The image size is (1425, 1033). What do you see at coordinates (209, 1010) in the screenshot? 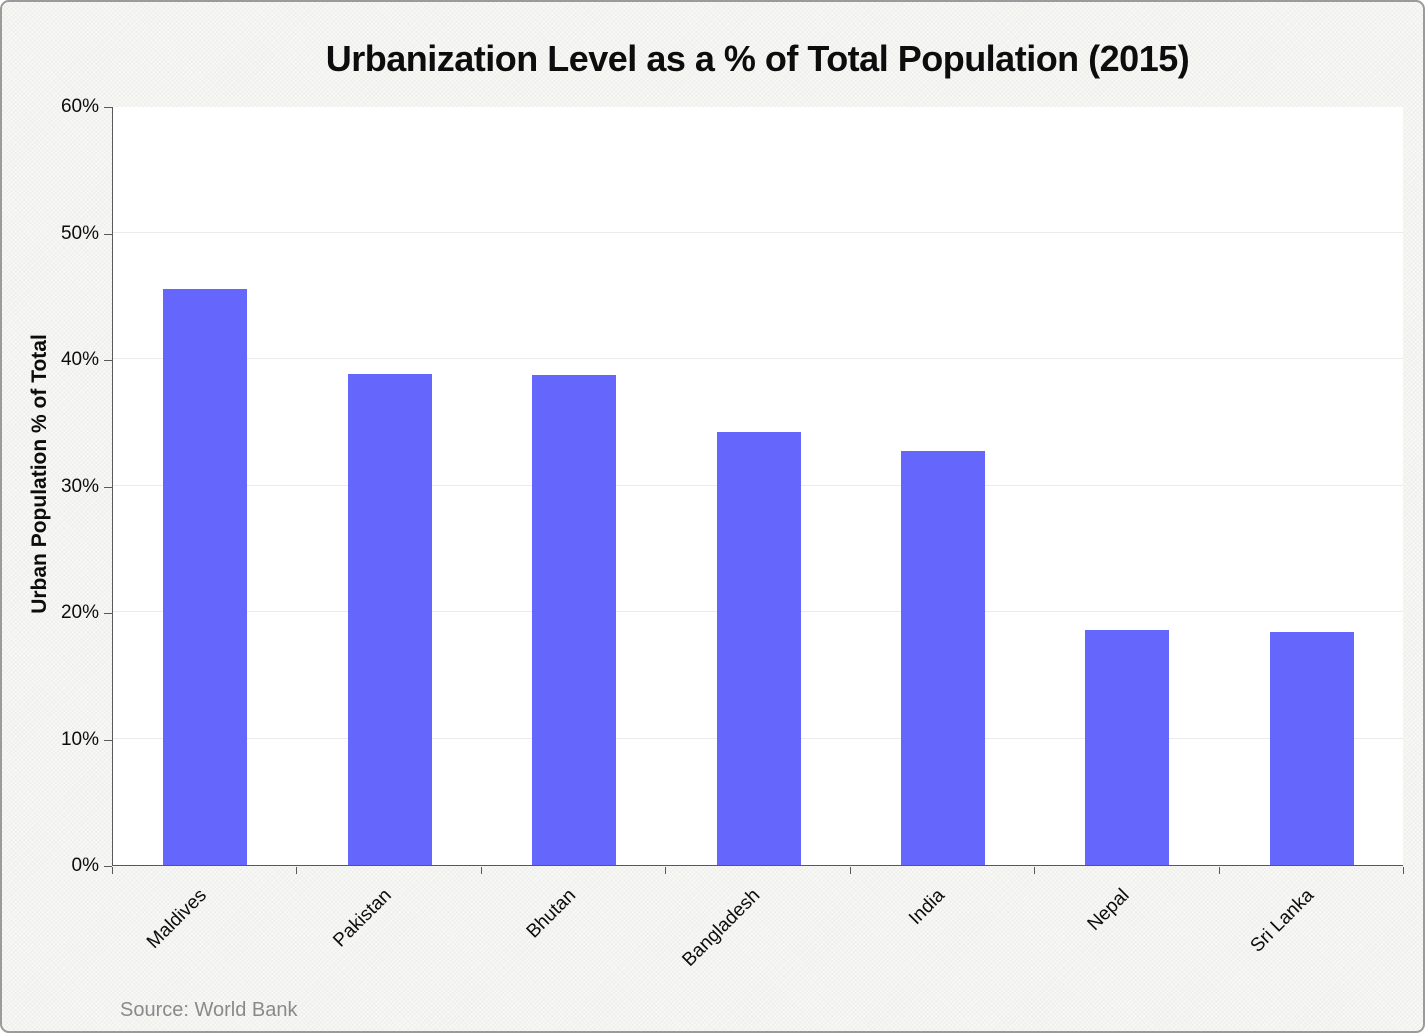
I see `source-note: Source: World Bank` at bounding box center [209, 1010].